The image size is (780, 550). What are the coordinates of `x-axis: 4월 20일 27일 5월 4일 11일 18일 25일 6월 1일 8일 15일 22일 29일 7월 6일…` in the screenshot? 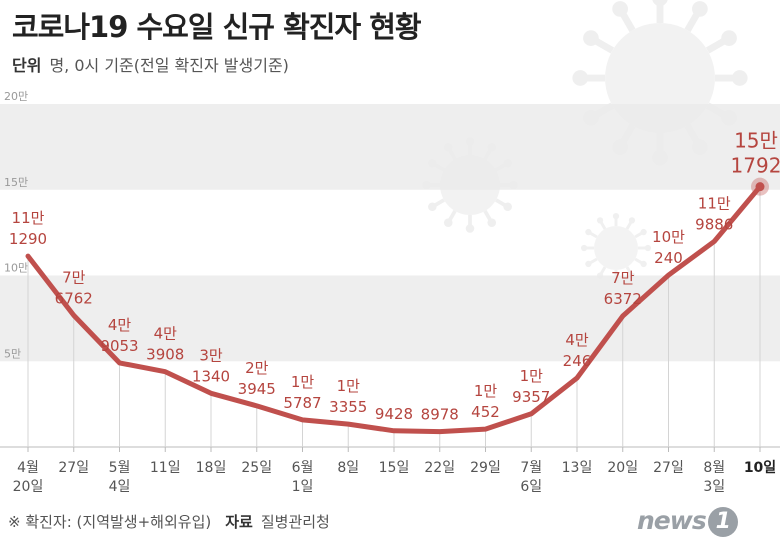 It's located at (390, 470).